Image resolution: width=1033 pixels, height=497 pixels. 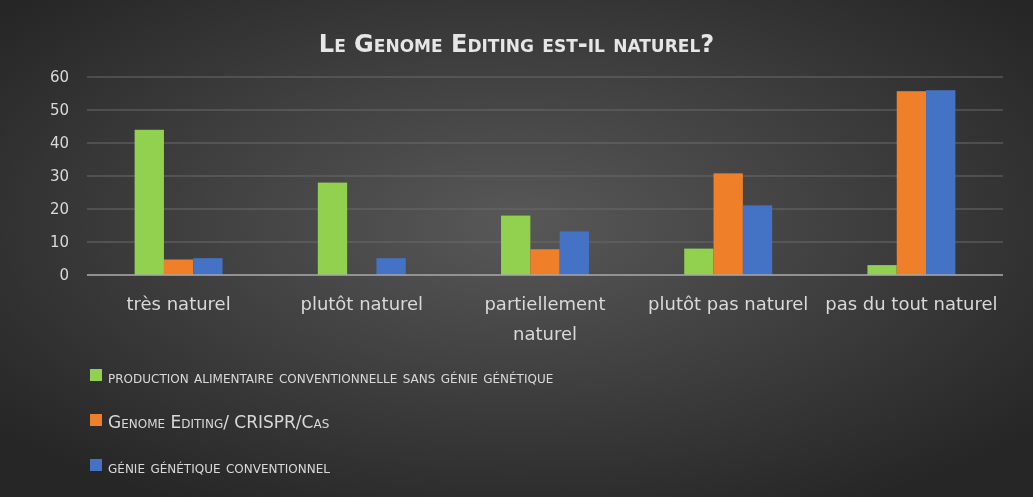 What do you see at coordinates (331, 376) in the screenshot?
I see `legend-label: production alimentaire conventionnelle sans génie génétique` at bounding box center [331, 376].